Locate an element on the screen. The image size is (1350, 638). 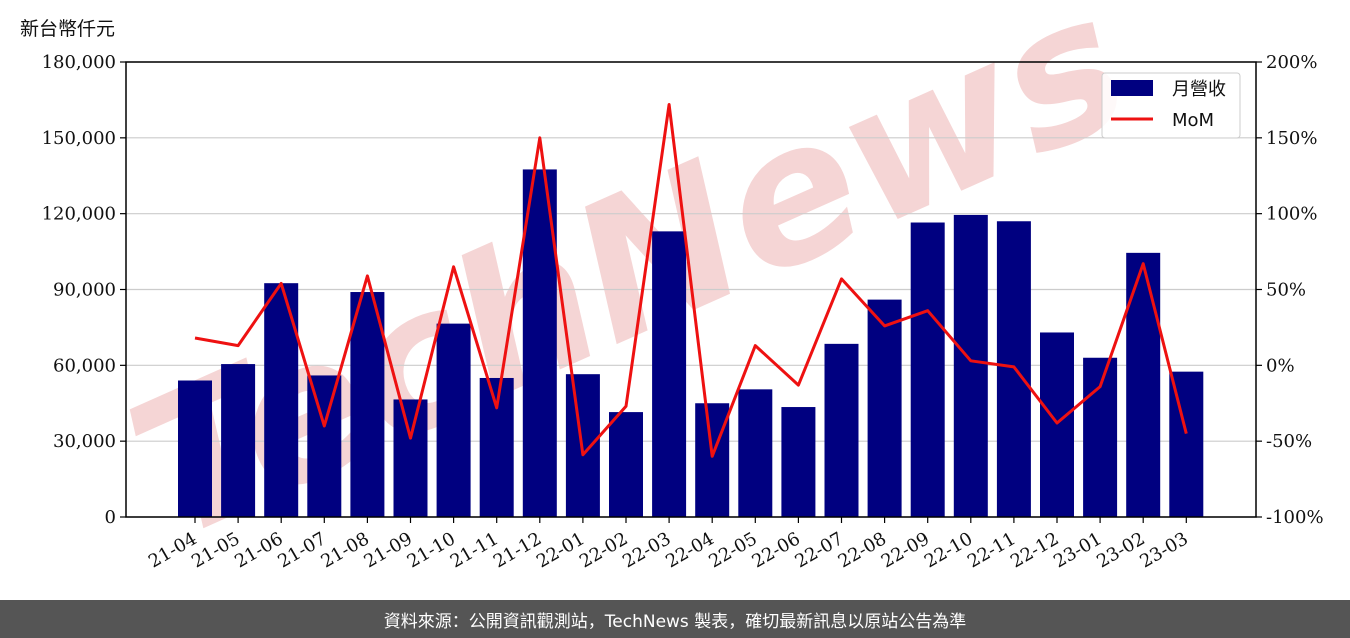
x-tick-label-21-08: 21-08 is located at coordinates (344, 550).